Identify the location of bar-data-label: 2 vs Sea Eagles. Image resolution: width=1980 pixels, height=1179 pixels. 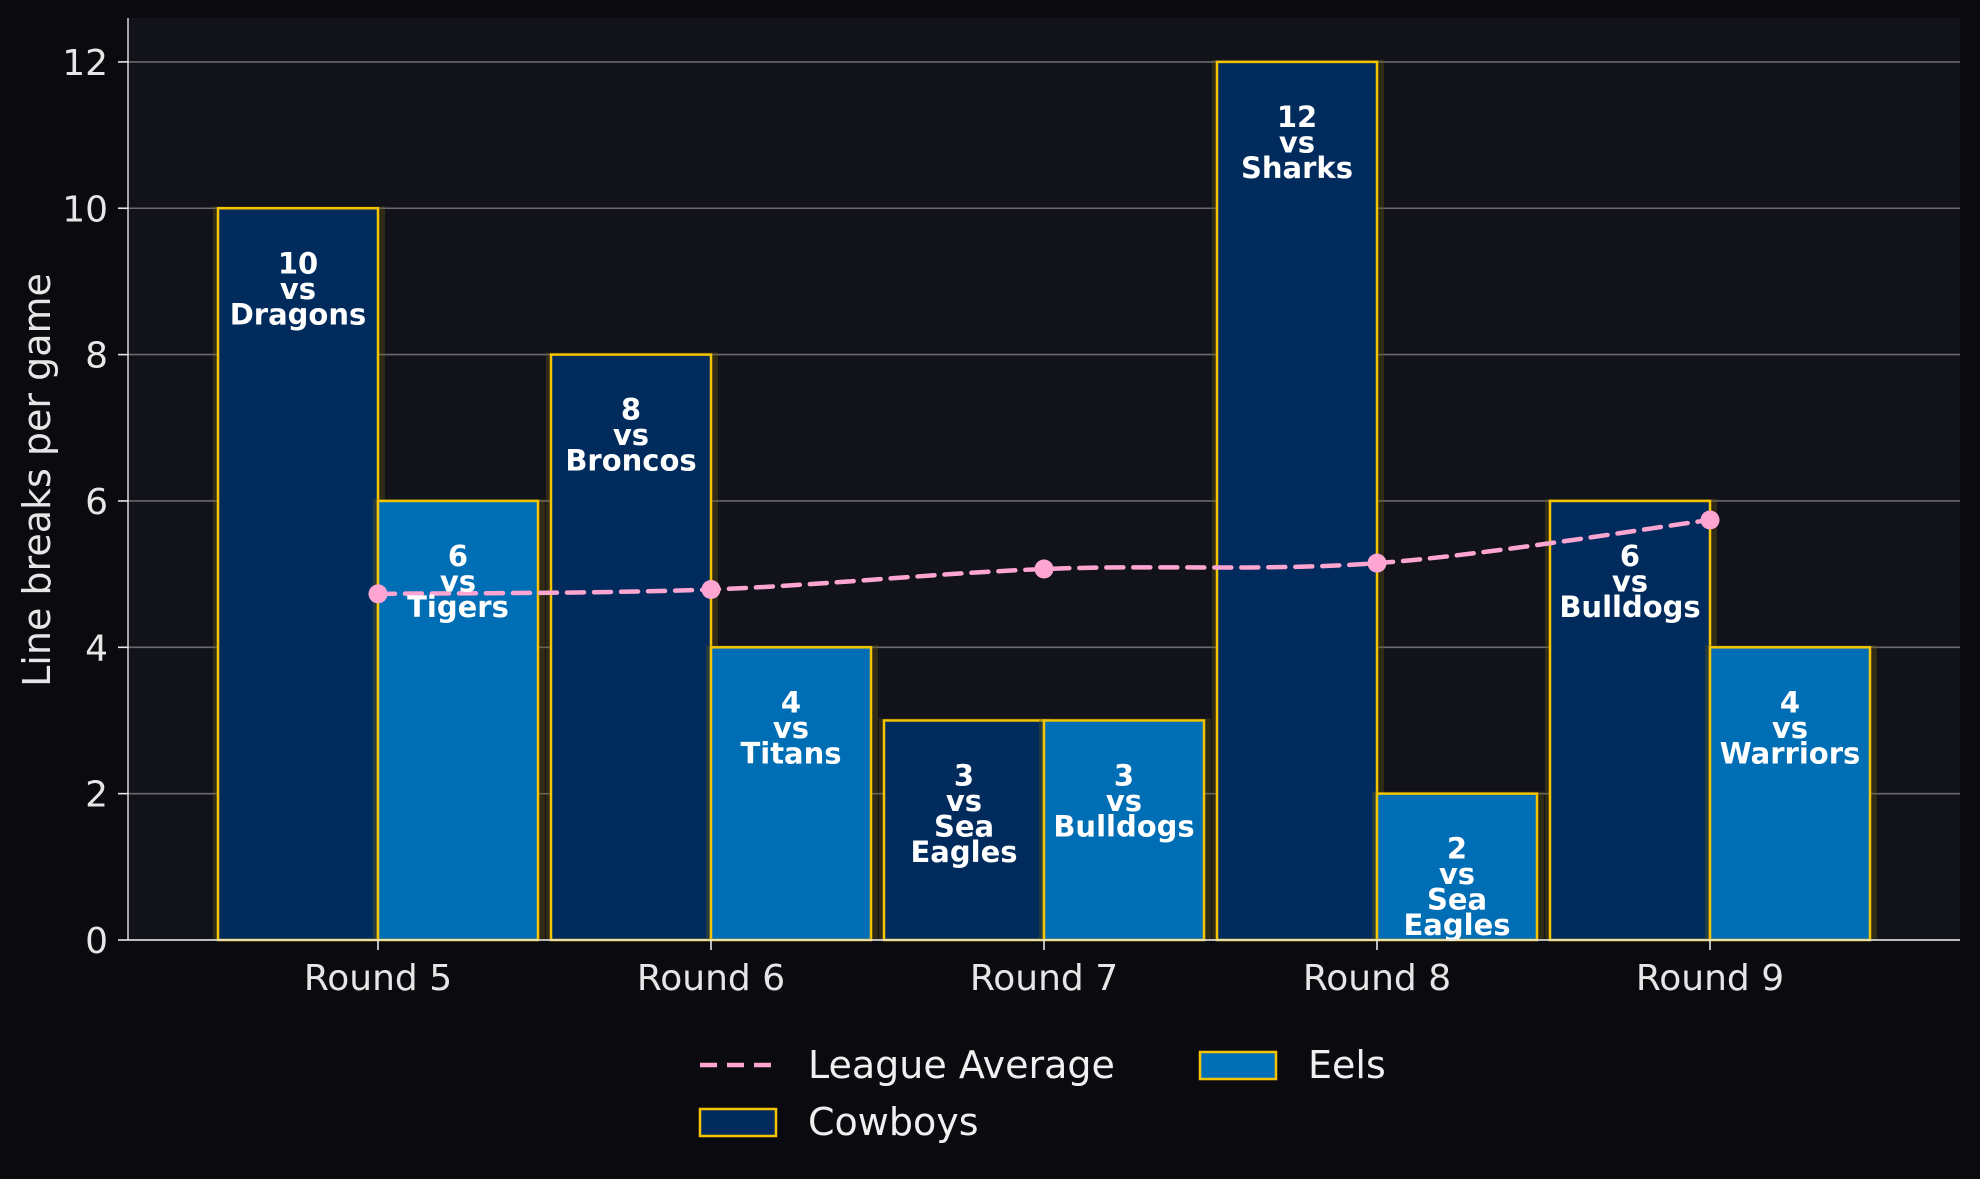
(1456, 887).